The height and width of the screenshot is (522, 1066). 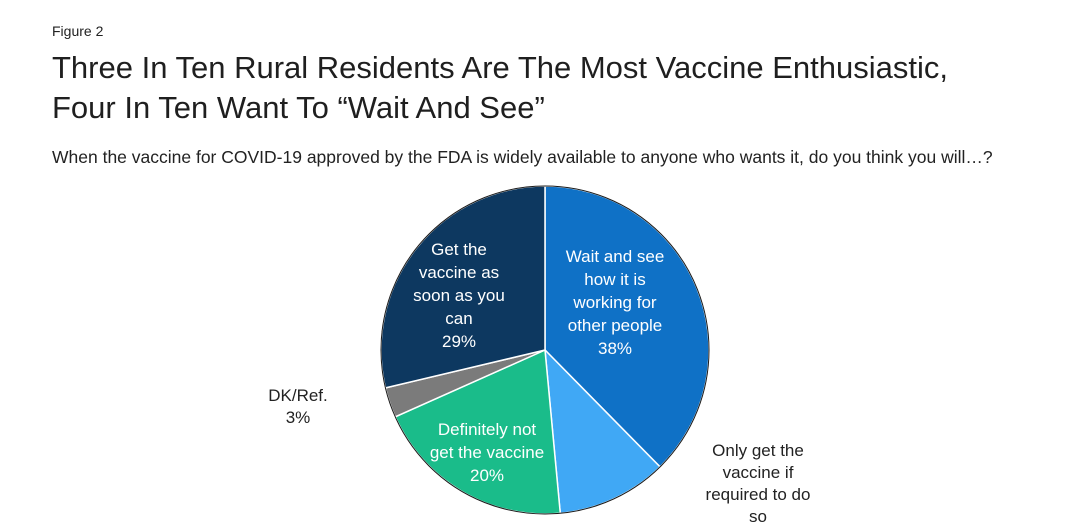 I want to click on slice-label-line: Wait and see, so click(x=615, y=256).